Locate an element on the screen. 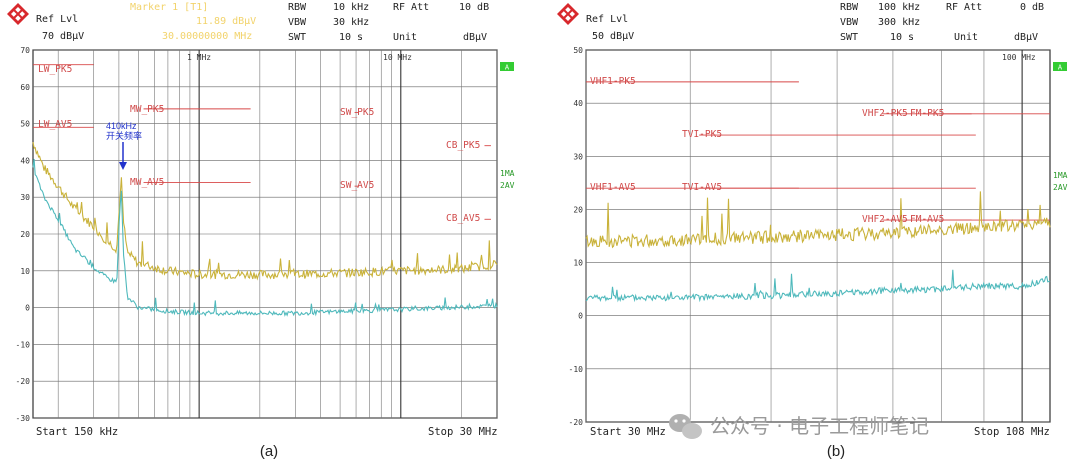 The width and height of the screenshot is (1080, 467). y-ticks-b: 50 40 30 20 10 0 -10 -20 is located at coordinates (576, 236).